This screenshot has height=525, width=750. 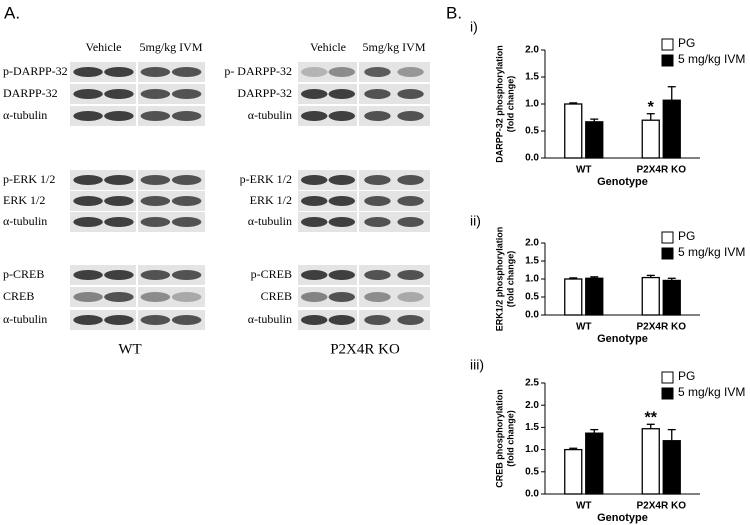 I want to click on row-label: p-DARPP-32, so click(x=35, y=71).